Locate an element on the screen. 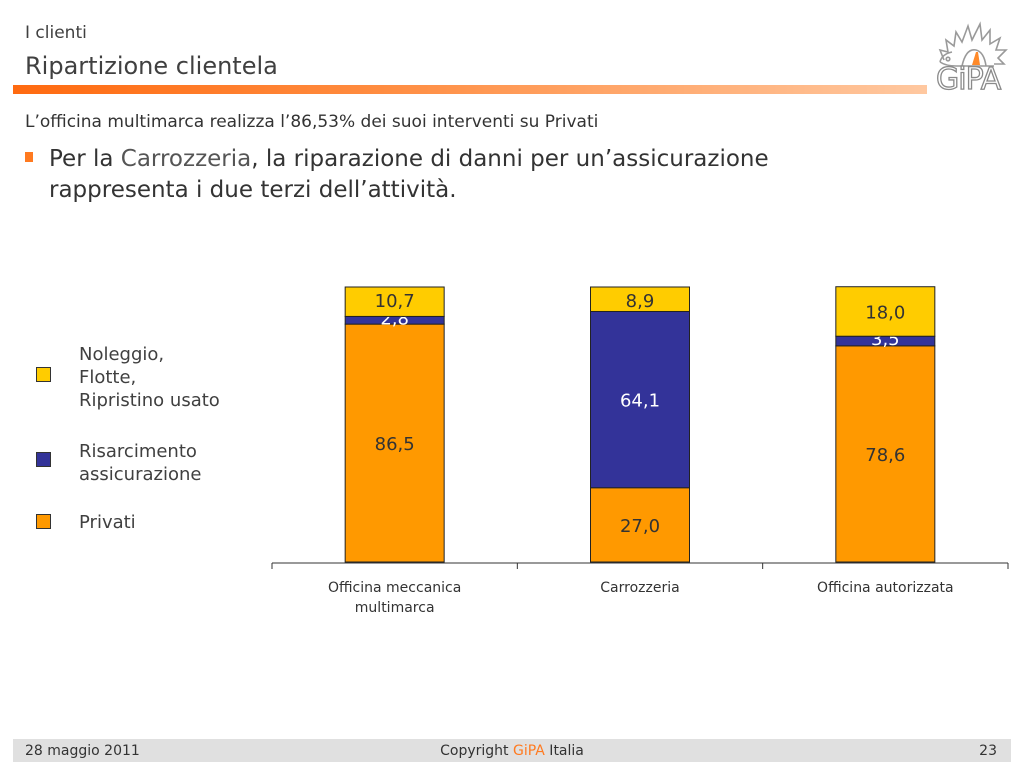 Image resolution: width=1024 pixels, height=768 pixels. footer-copyright: Copyright GiPA Italia is located at coordinates (512, 751).